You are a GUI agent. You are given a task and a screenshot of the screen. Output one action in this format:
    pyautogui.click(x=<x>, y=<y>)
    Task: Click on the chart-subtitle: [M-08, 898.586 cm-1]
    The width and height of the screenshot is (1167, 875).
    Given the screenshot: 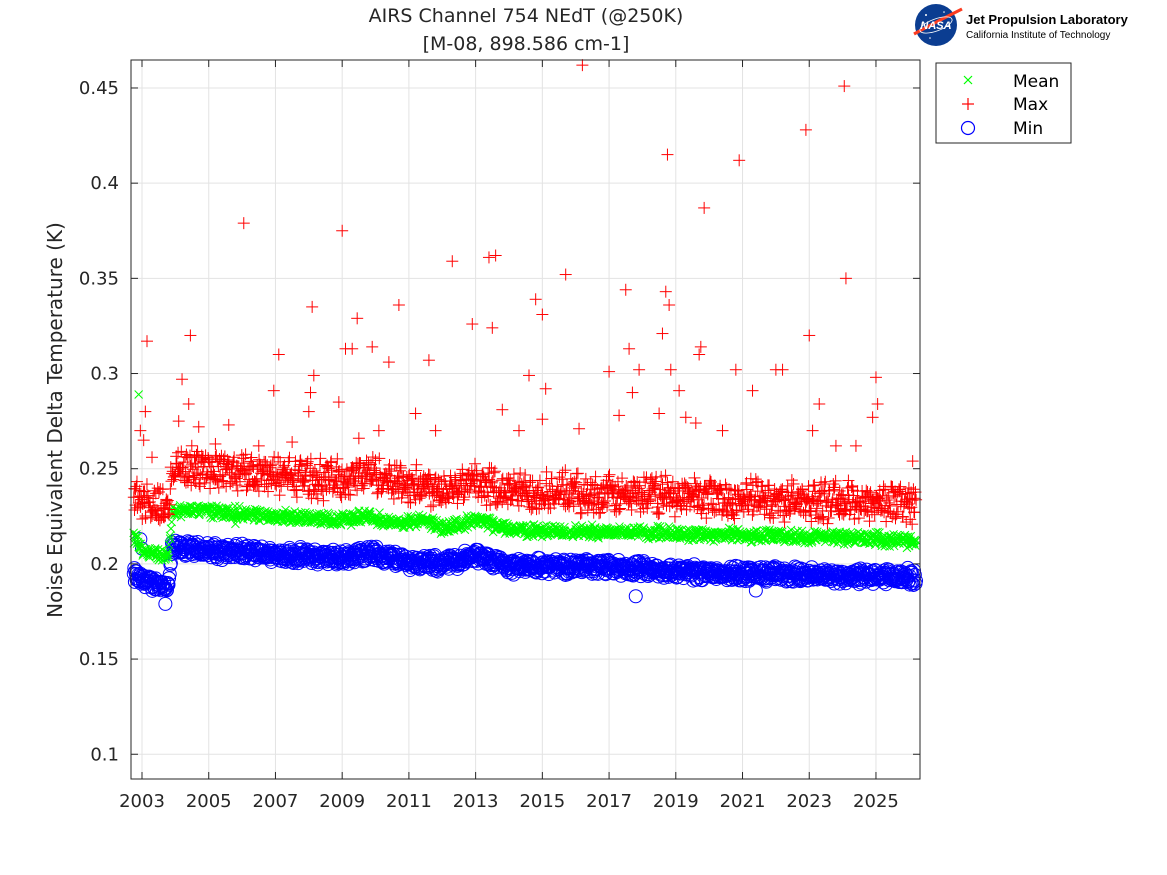 What is the action you would take?
    pyautogui.click(x=526, y=44)
    